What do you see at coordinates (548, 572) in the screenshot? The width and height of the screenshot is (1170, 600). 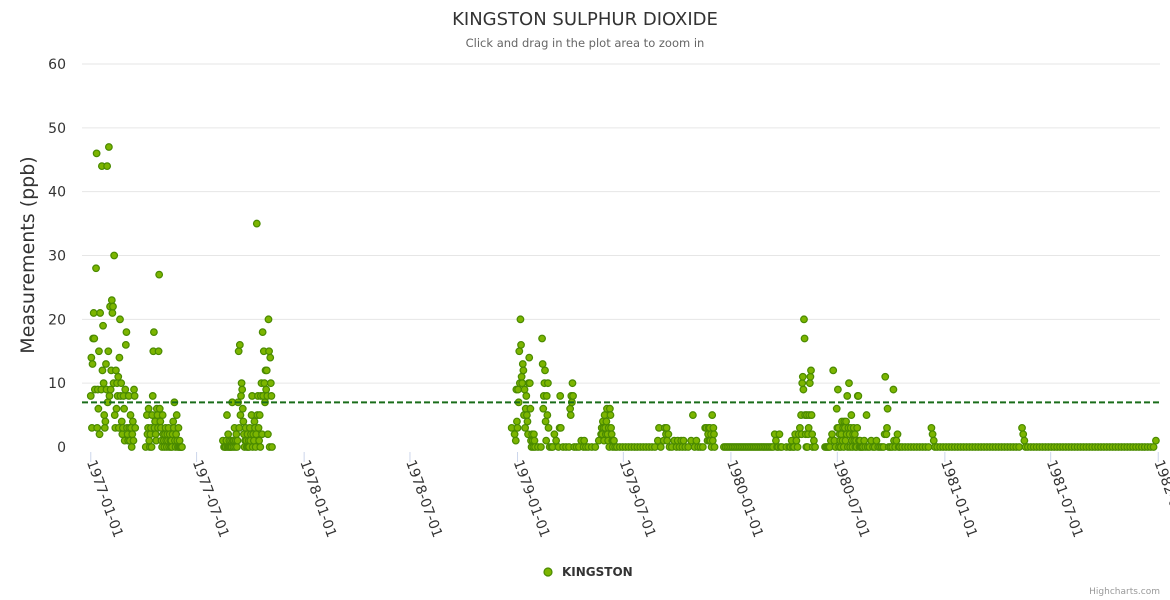 I see `legend-marker` at bounding box center [548, 572].